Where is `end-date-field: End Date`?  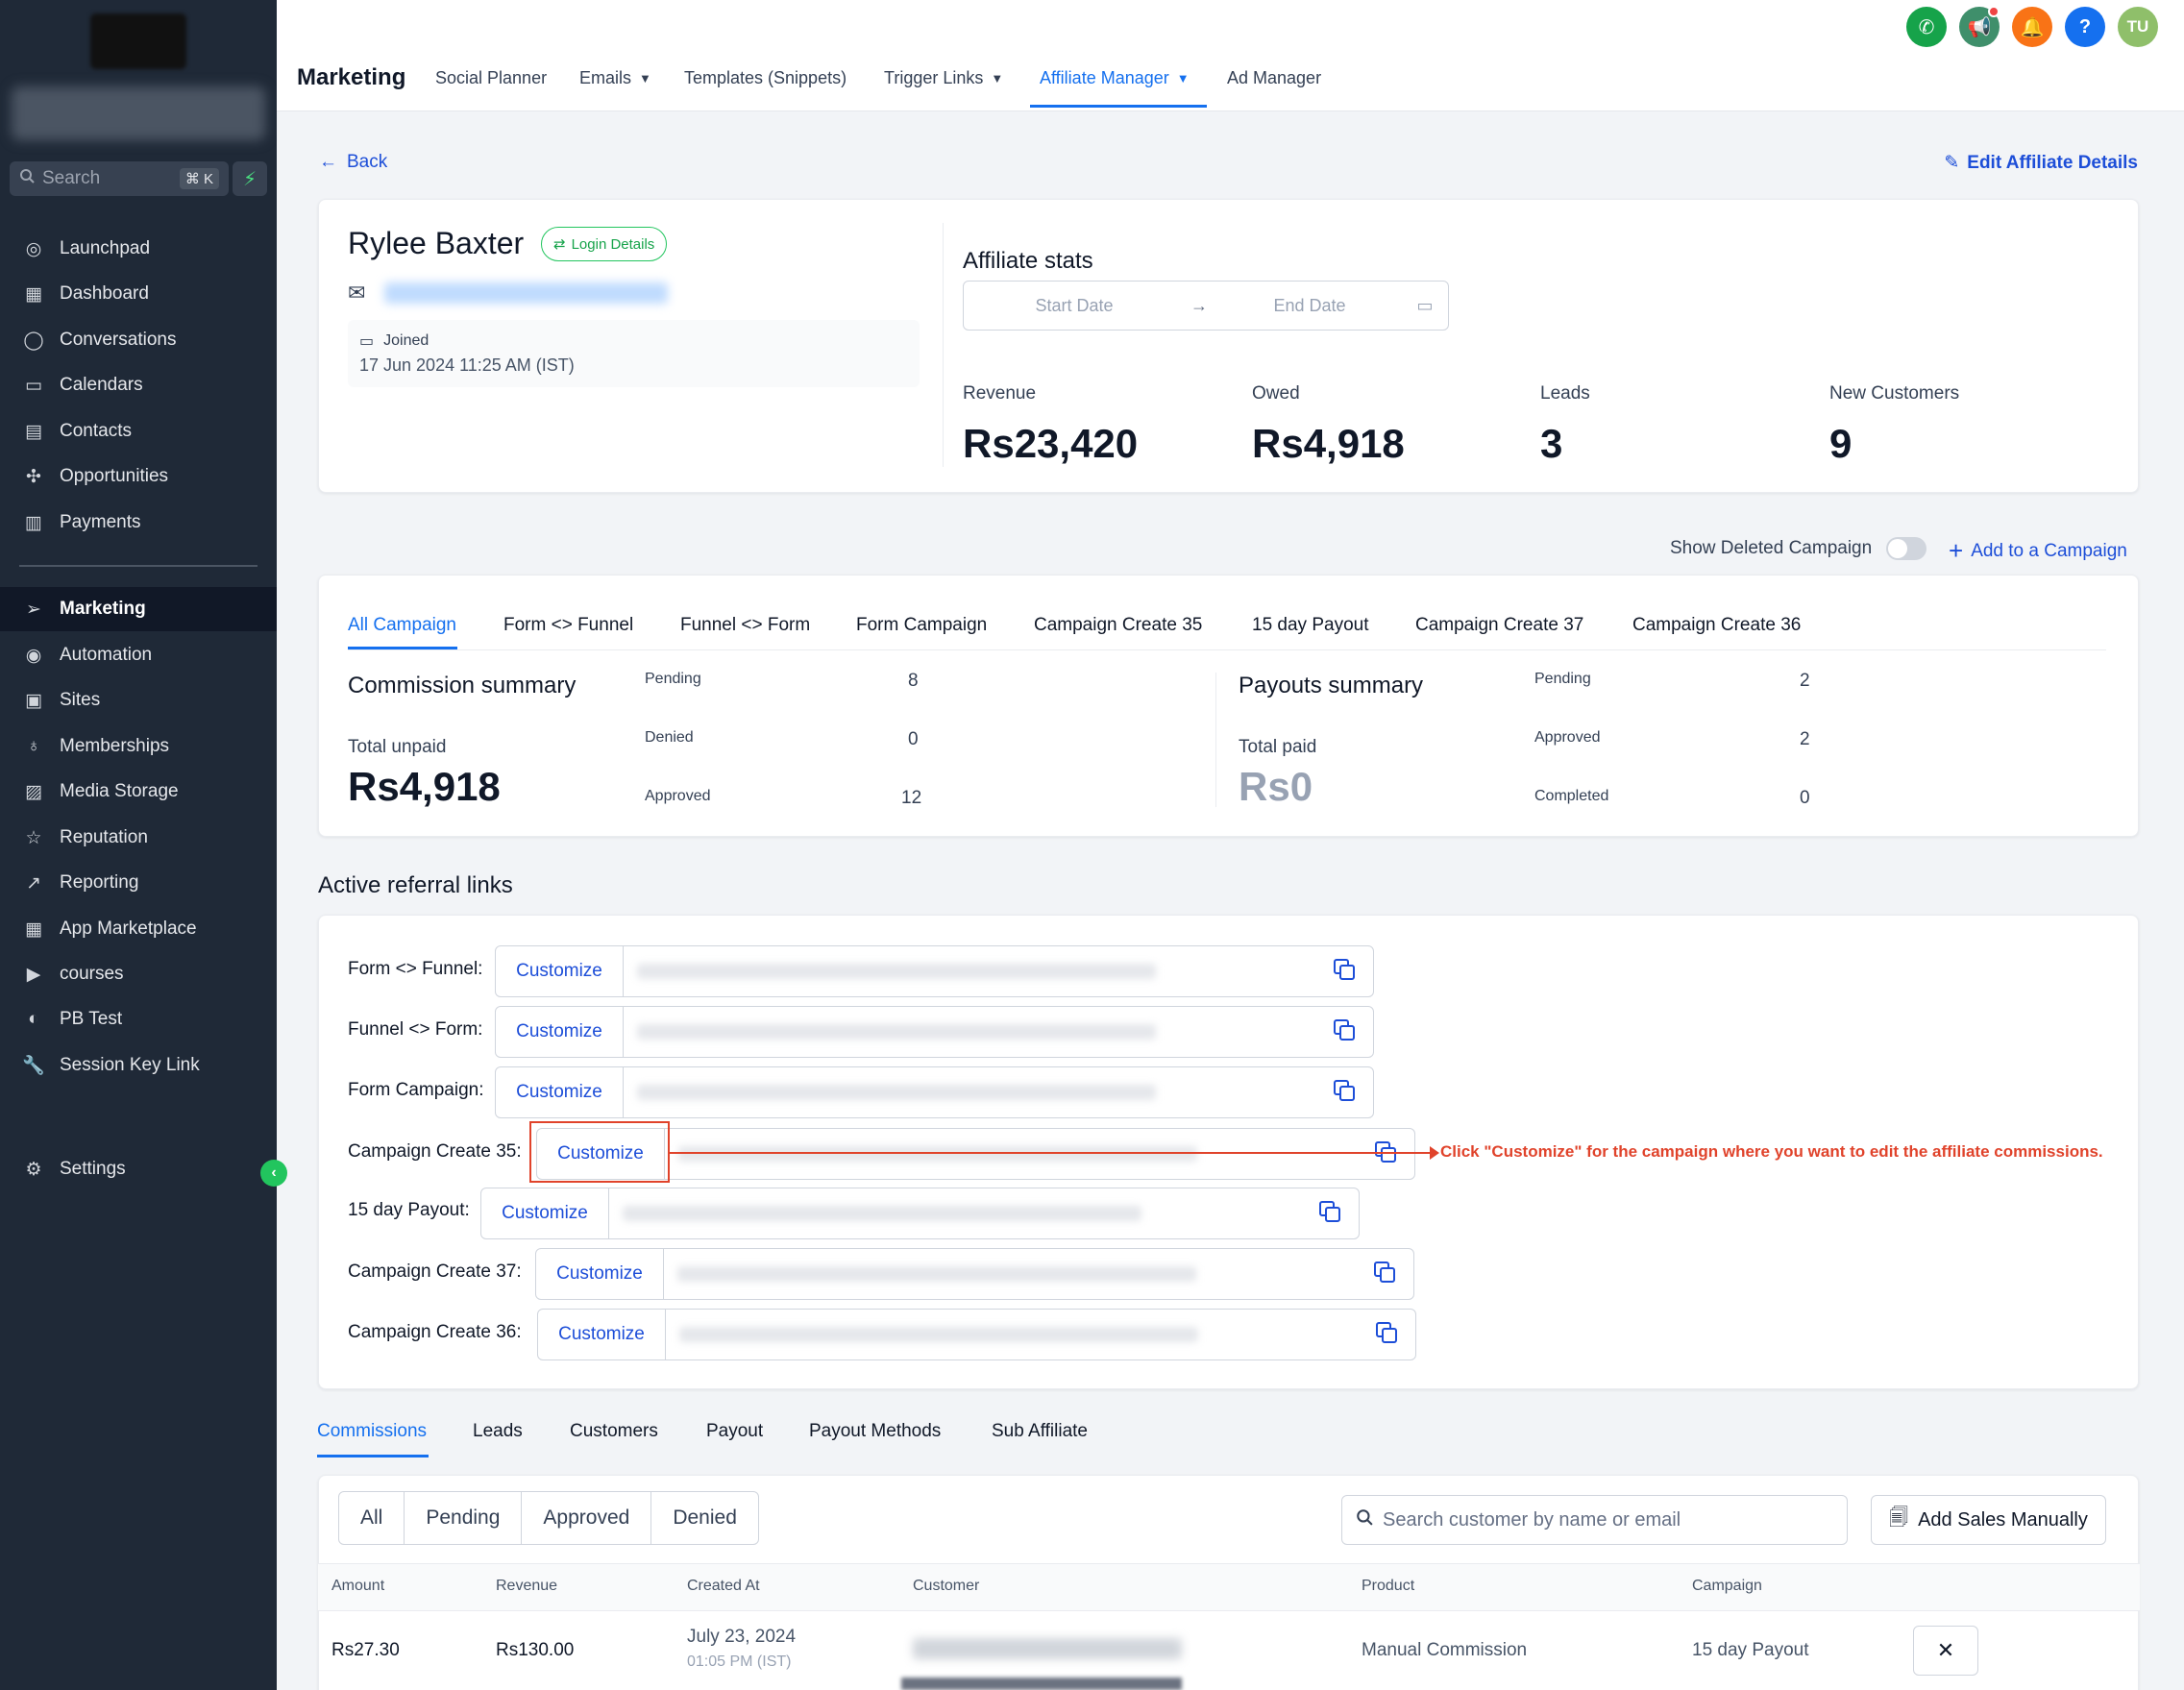
end-date-field: End Date is located at coordinates (1309, 305).